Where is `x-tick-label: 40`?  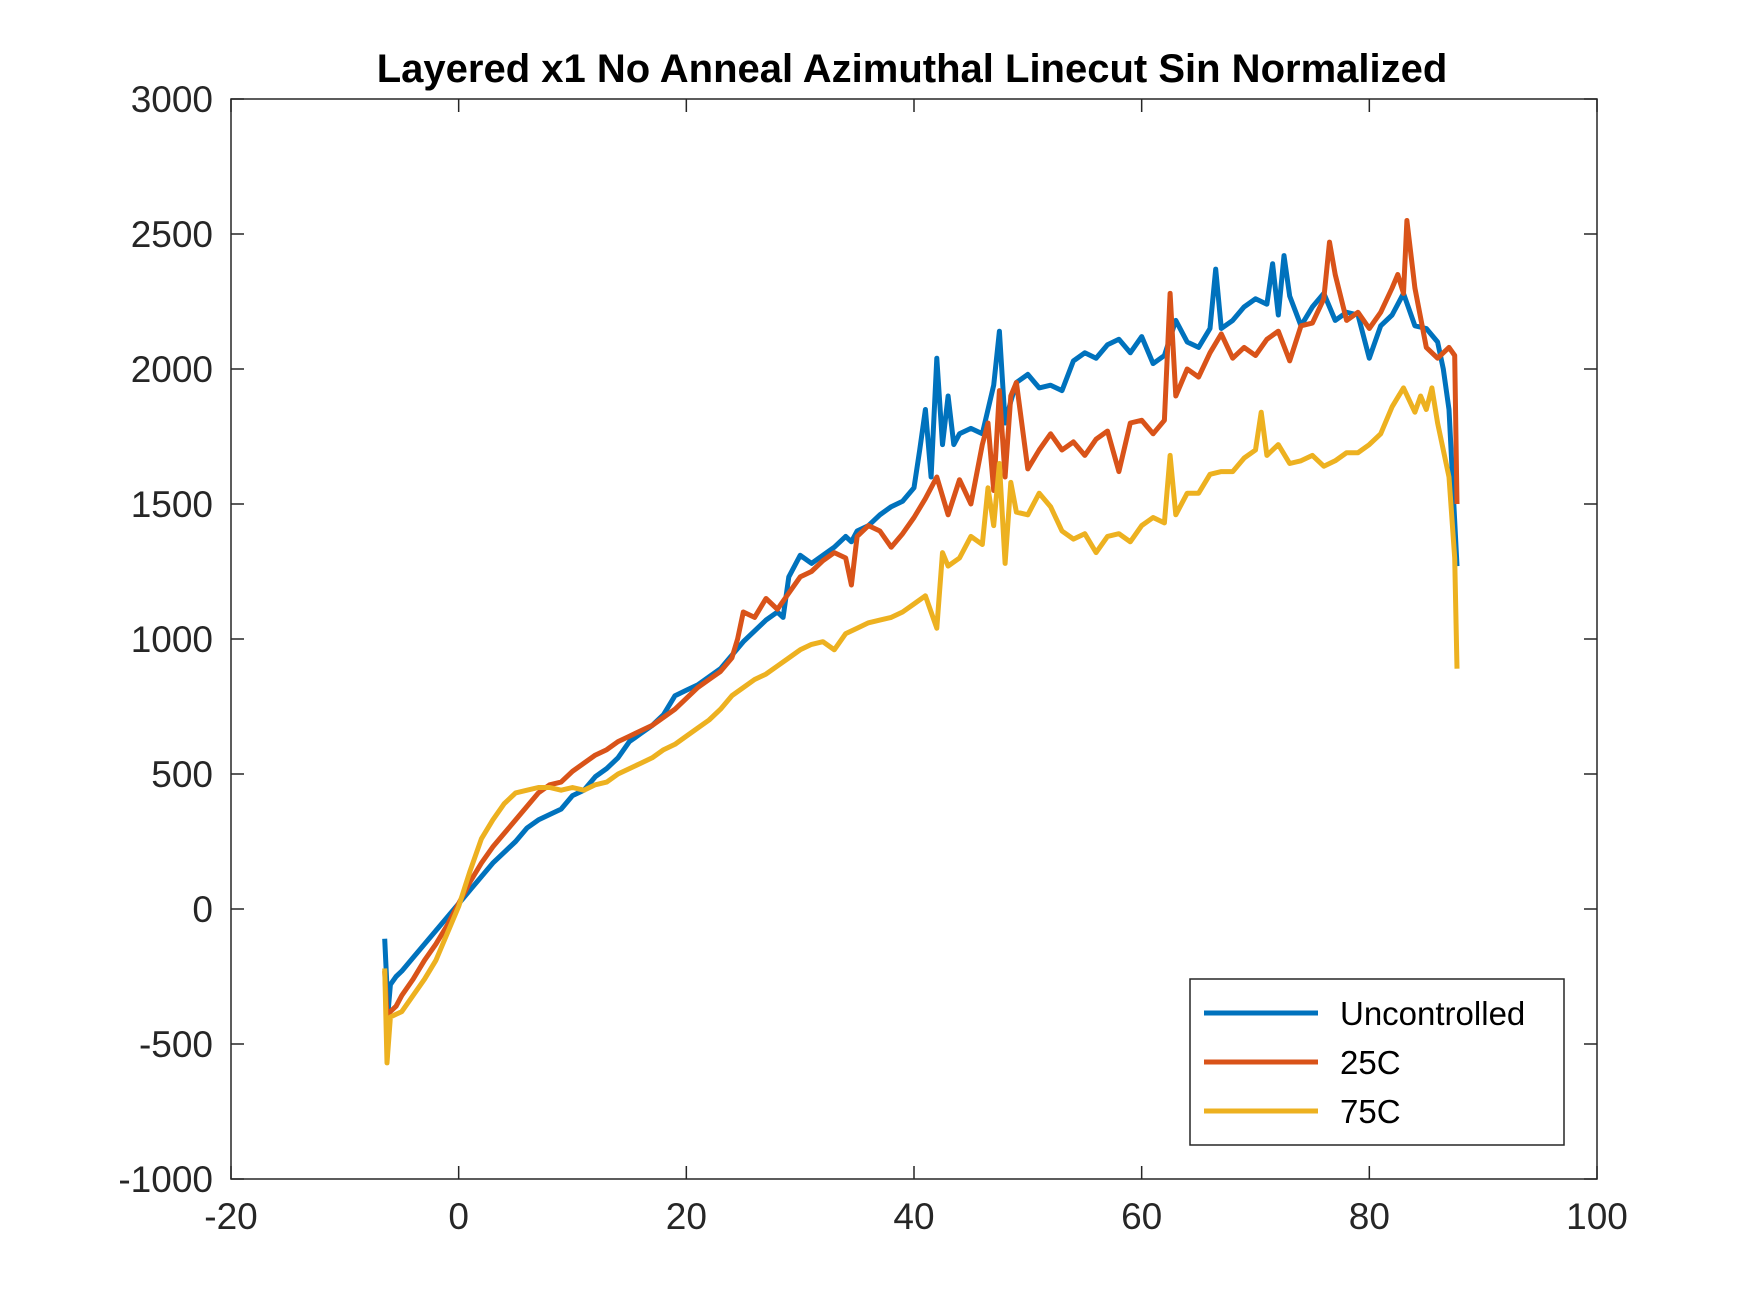
x-tick-label: 40 is located at coordinates (913, 1216).